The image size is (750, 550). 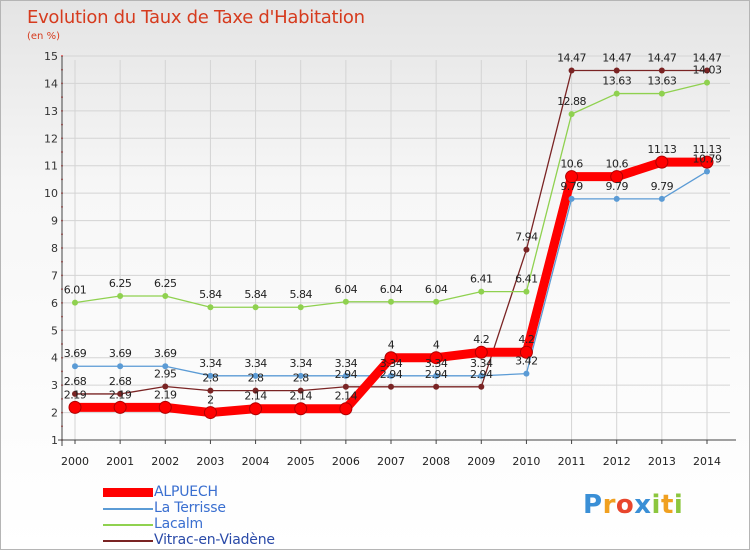 What do you see at coordinates (301, 461) in the screenshot?
I see `x-tick-label: 2005` at bounding box center [301, 461].